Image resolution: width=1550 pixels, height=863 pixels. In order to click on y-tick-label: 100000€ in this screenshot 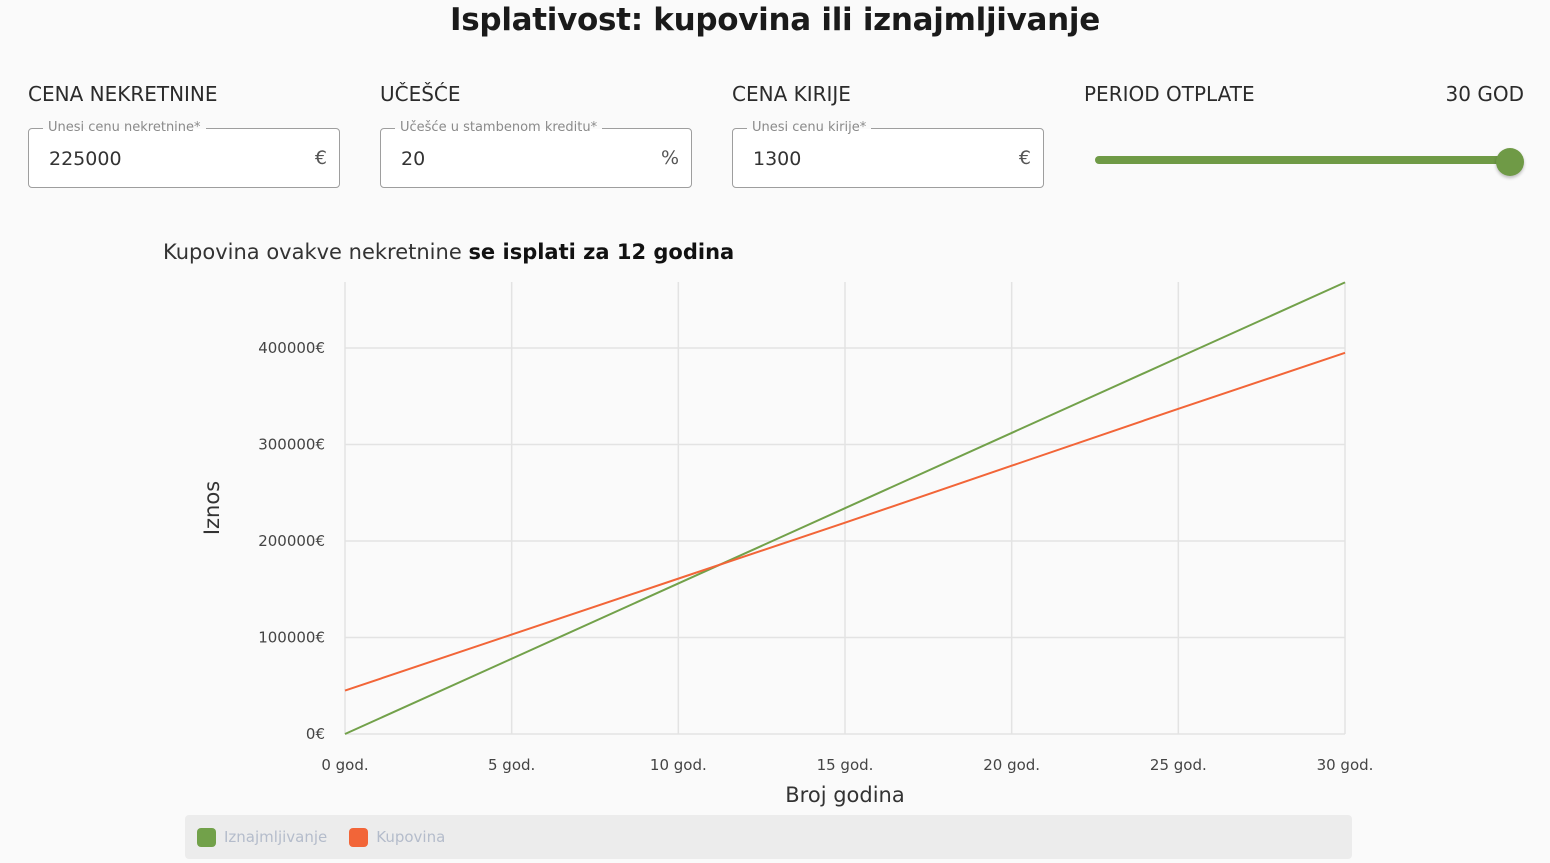, I will do `click(291, 638)`.